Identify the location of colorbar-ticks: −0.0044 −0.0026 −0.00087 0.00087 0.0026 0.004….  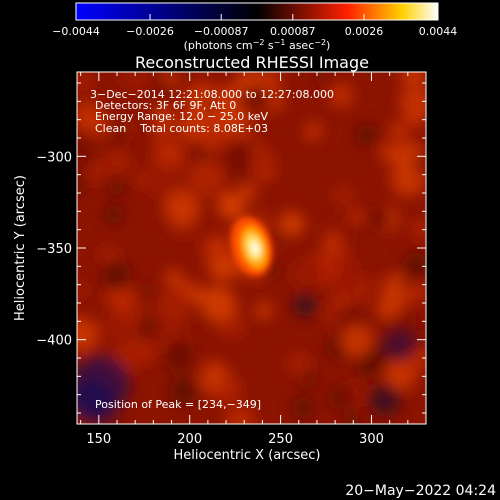
(254, 26).